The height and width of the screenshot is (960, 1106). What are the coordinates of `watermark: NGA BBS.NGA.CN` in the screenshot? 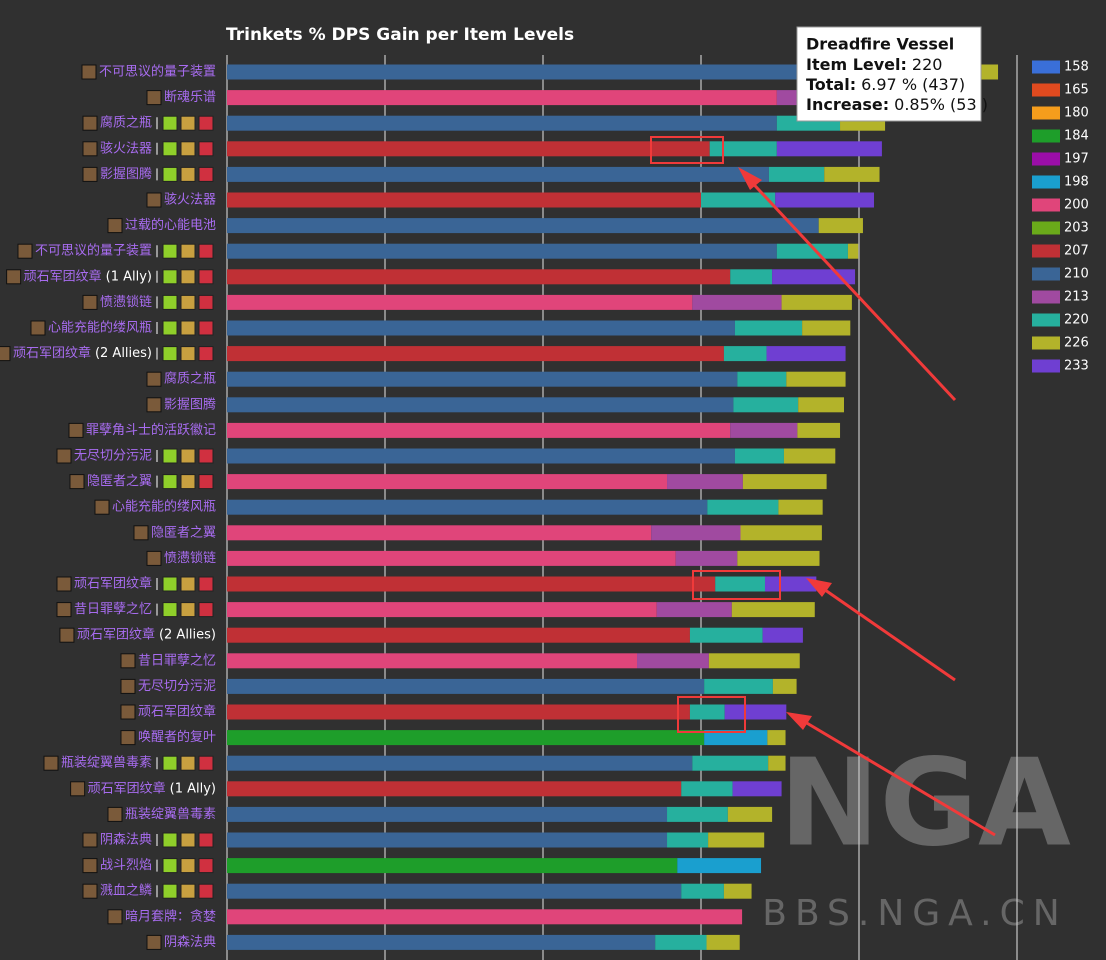 It's located at (916, 834).